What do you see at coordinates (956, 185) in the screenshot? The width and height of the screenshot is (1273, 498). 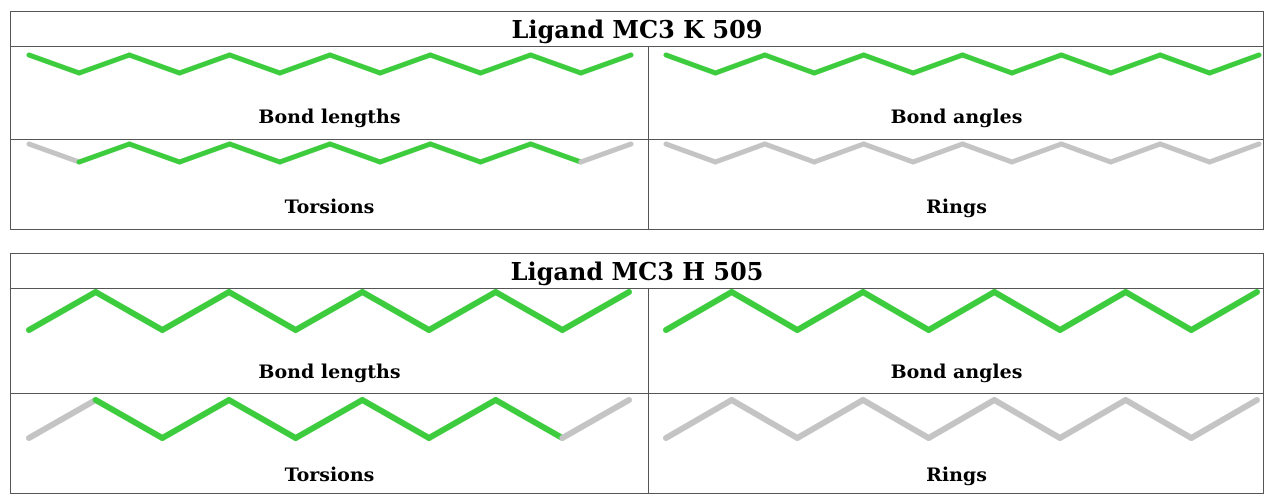 I see `cell-rings: Rings` at bounding box center [956, 185].